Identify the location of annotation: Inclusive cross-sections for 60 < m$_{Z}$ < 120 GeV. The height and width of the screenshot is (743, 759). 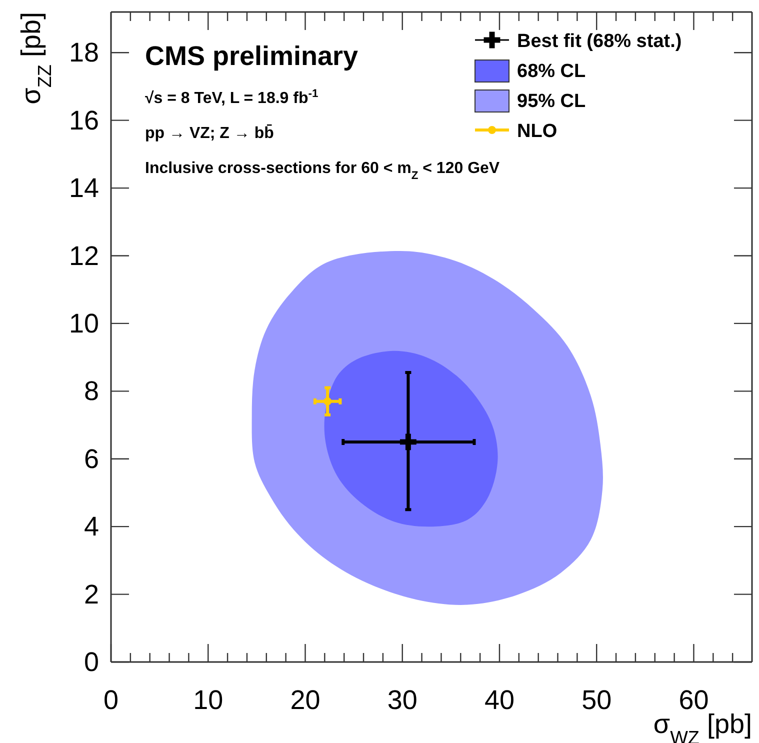
(322, 171).